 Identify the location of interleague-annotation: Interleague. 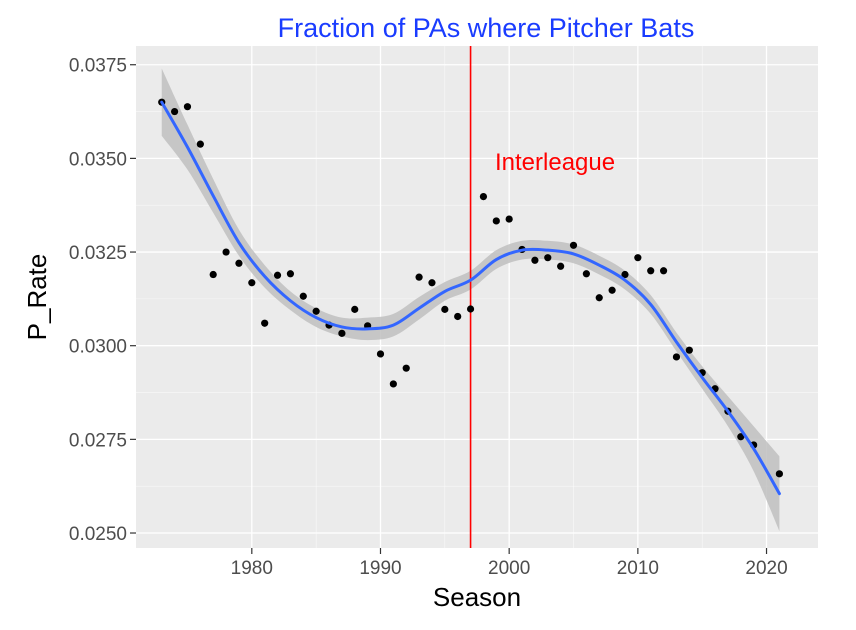
(555, 162).